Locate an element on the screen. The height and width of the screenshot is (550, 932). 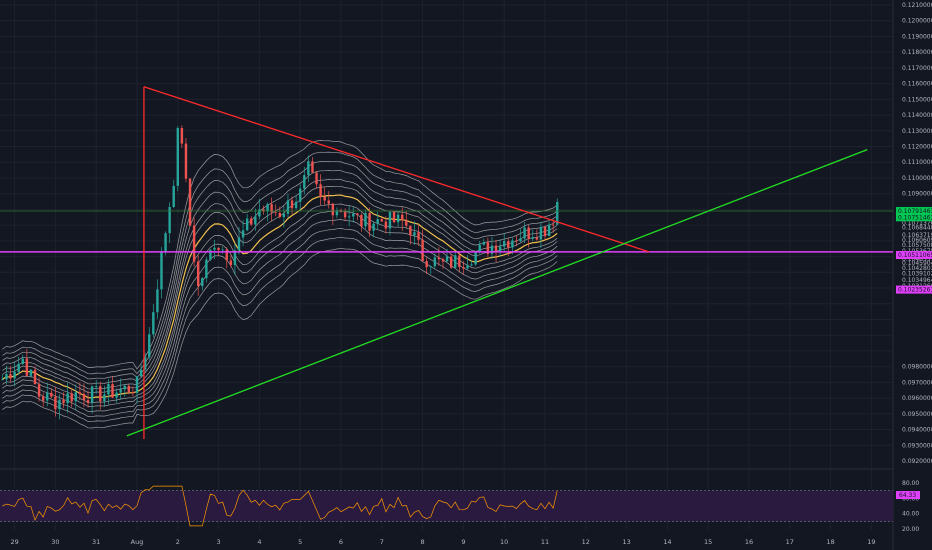
price-tick-label: 0.11400000 is located at coordinates (917, 115).